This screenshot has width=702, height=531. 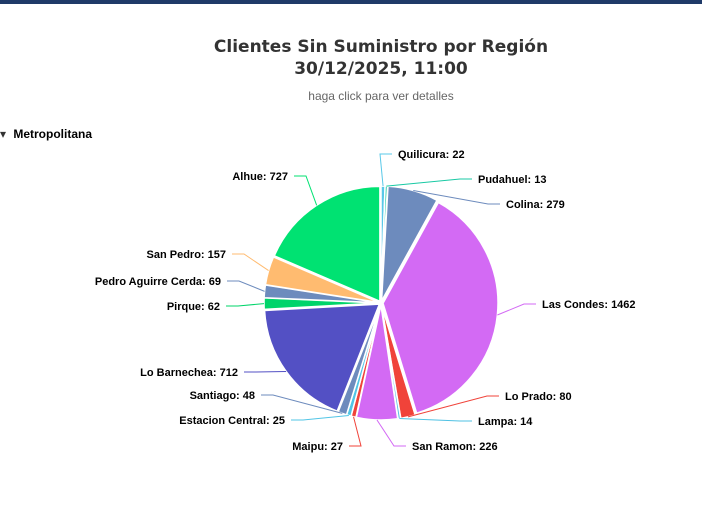 I want to click on pie-connector-santiago, so click(x=302, y=404).